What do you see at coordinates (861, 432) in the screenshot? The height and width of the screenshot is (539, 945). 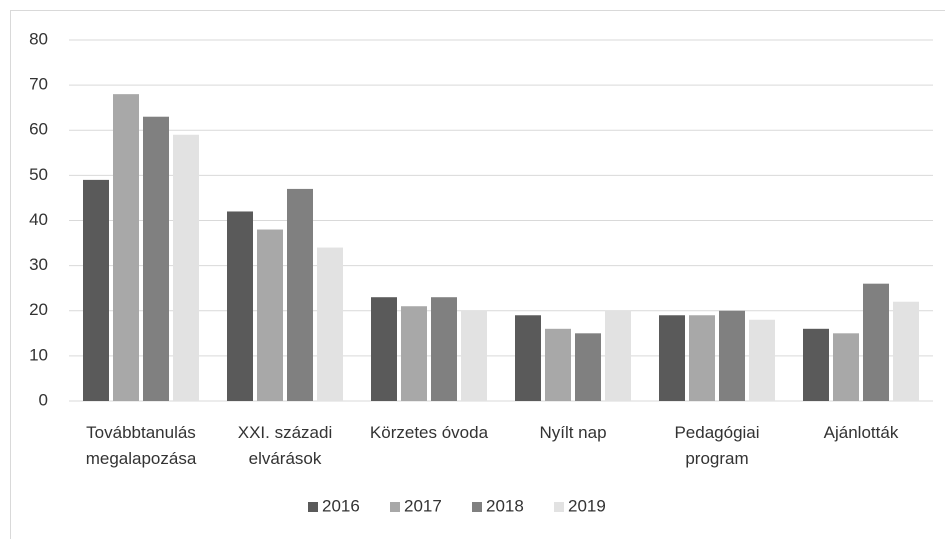 I see `x-tick-label: Ajánlották` at bounding box center [861, 432].